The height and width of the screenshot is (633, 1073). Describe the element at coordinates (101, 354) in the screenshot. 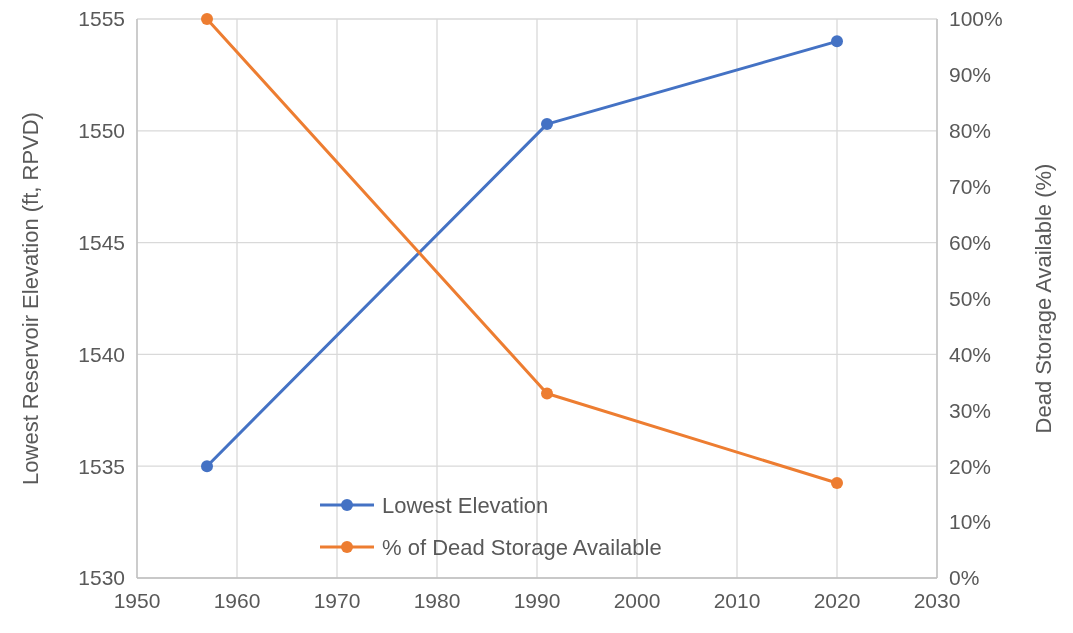

I see `y-tick-label: 1540` at that location.